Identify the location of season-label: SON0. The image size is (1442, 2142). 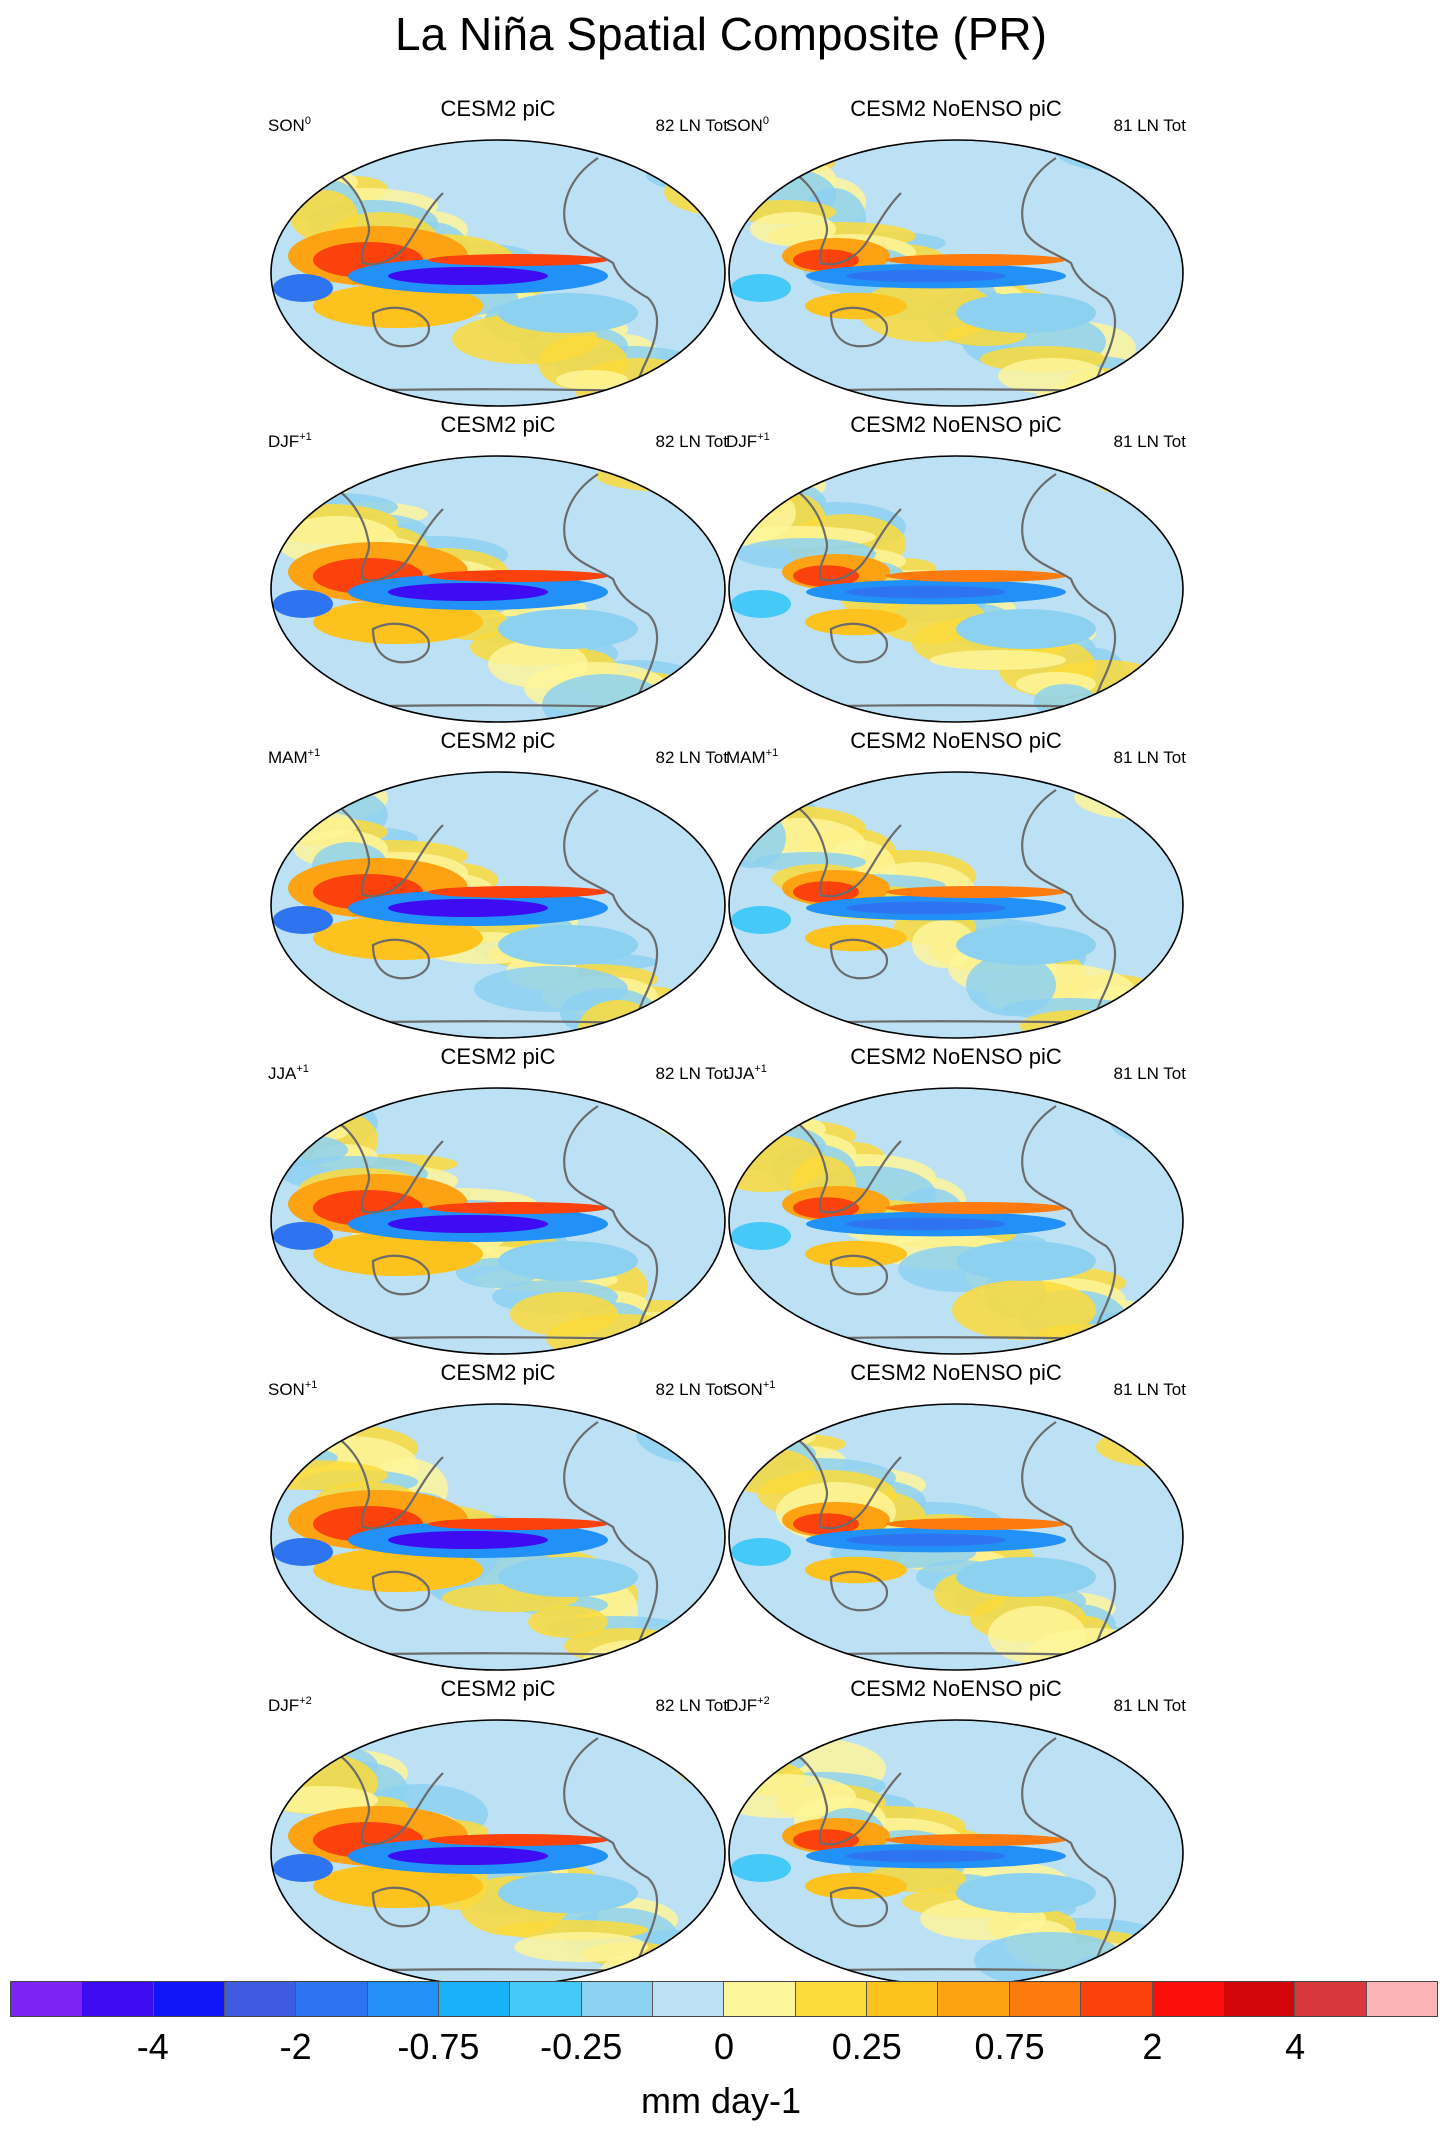
(747, 126).